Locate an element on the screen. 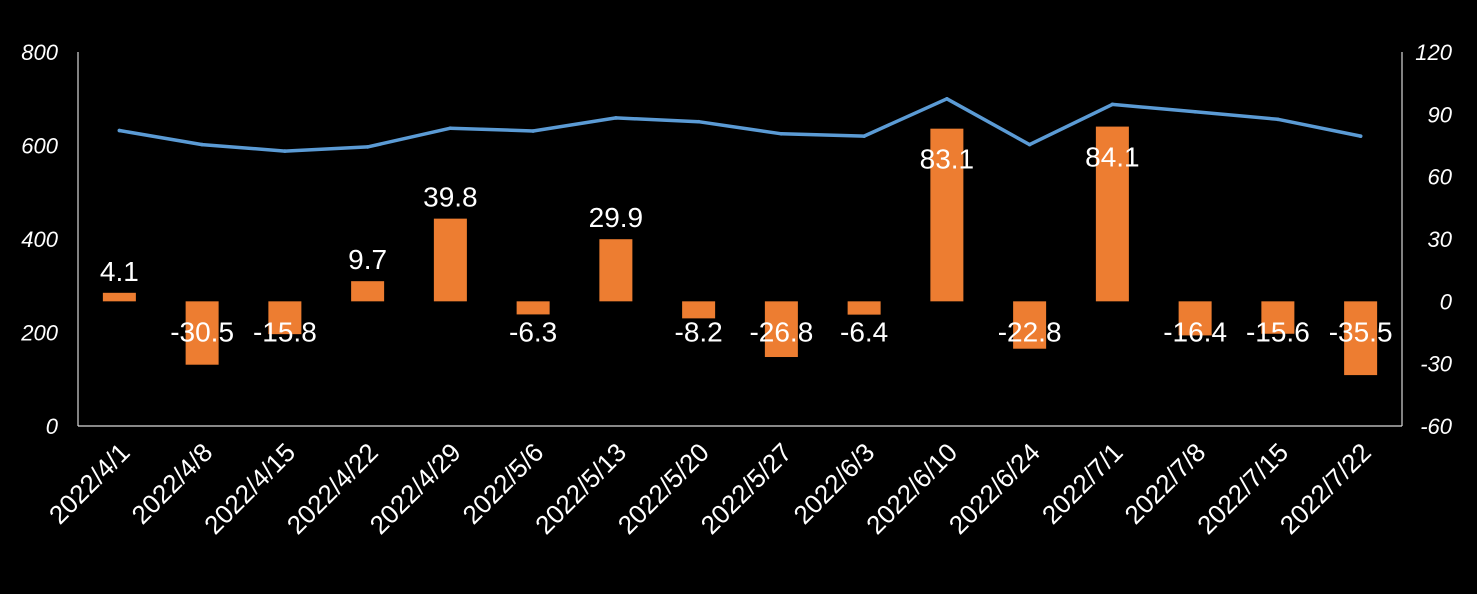 This screenshot has width=1477, height=594. line-series is located at coordinates (740, 124).